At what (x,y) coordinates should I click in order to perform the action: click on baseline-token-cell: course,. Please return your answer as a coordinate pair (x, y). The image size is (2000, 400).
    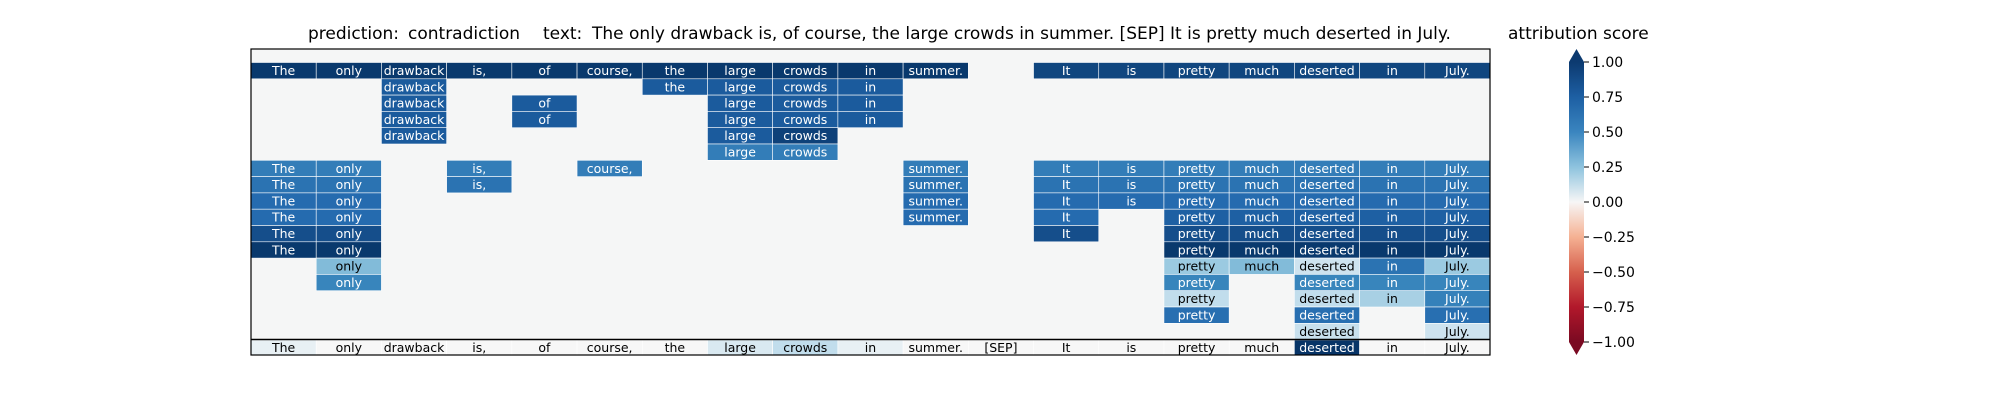
    Looking at the image, I should click on (609, 347).